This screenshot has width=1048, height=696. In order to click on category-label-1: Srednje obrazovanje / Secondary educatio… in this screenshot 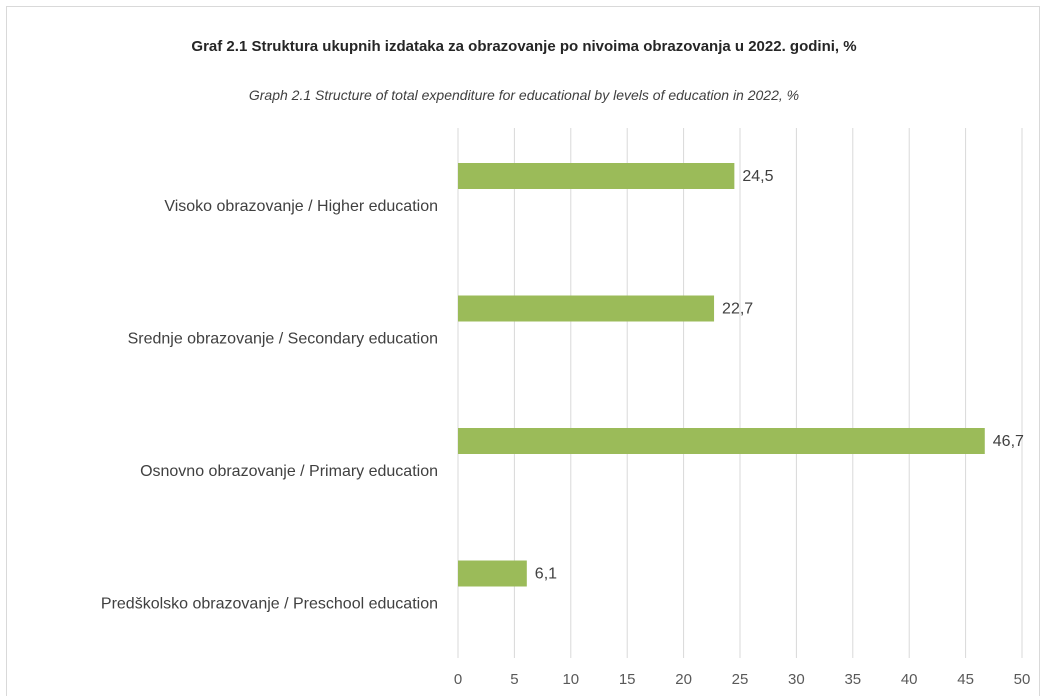, I will do `click(283, 339)`.